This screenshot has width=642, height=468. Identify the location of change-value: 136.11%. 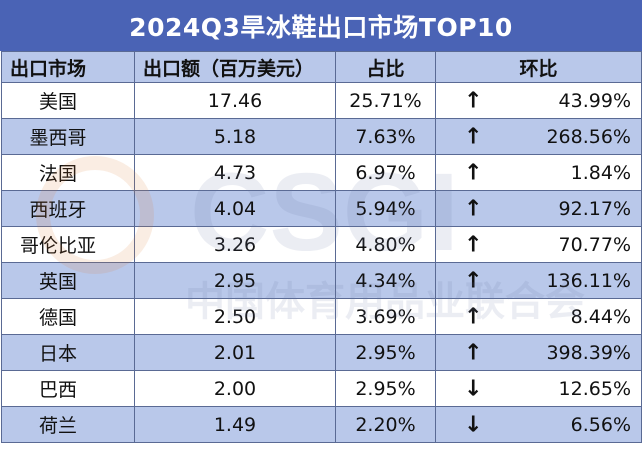
(588, 280).